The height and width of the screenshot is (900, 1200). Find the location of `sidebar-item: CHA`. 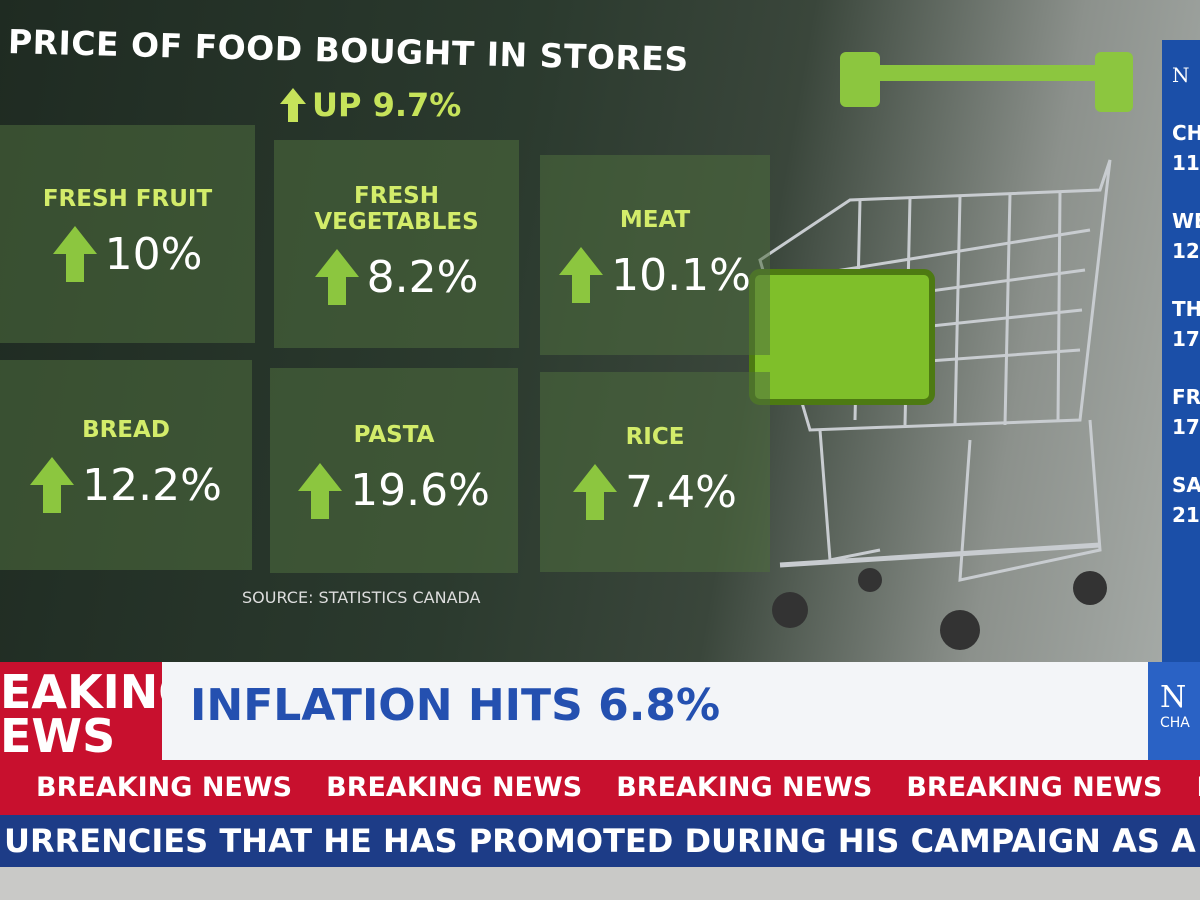

sidebar-item: CHA is located at coordinates (1186, 133).